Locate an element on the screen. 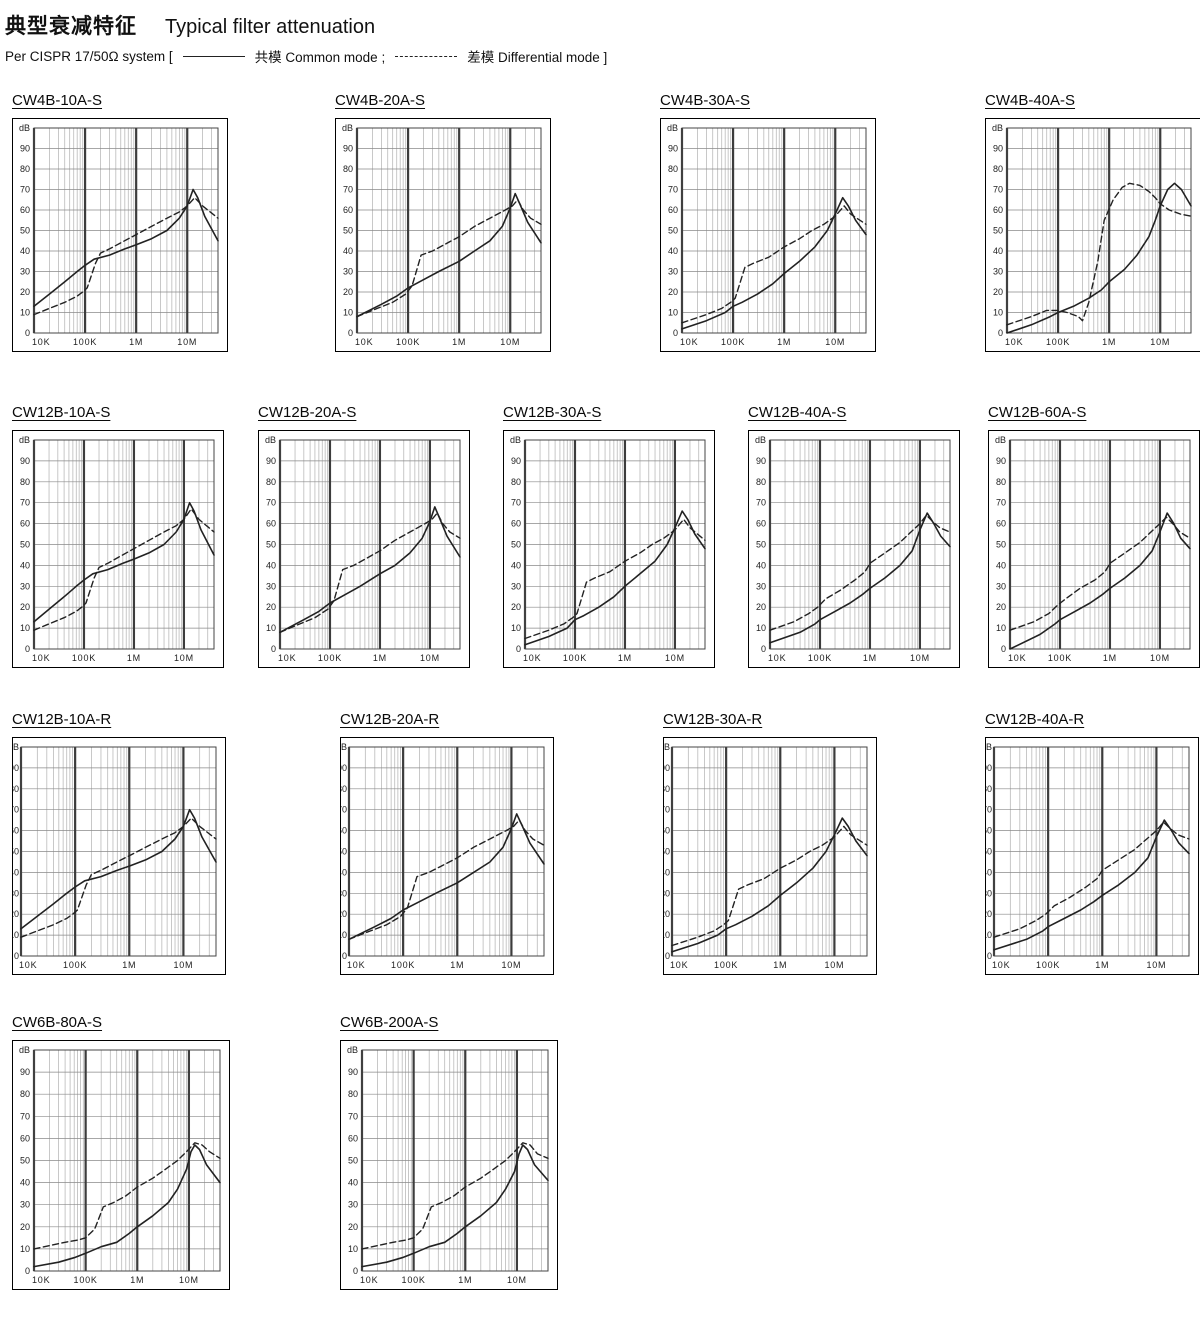  chart-frame-CW6B-80A-S: dB 90 80 70 60 50 40 30 20 10 0 10K 100K 1M 10M is located at coordinates (121, 1165).